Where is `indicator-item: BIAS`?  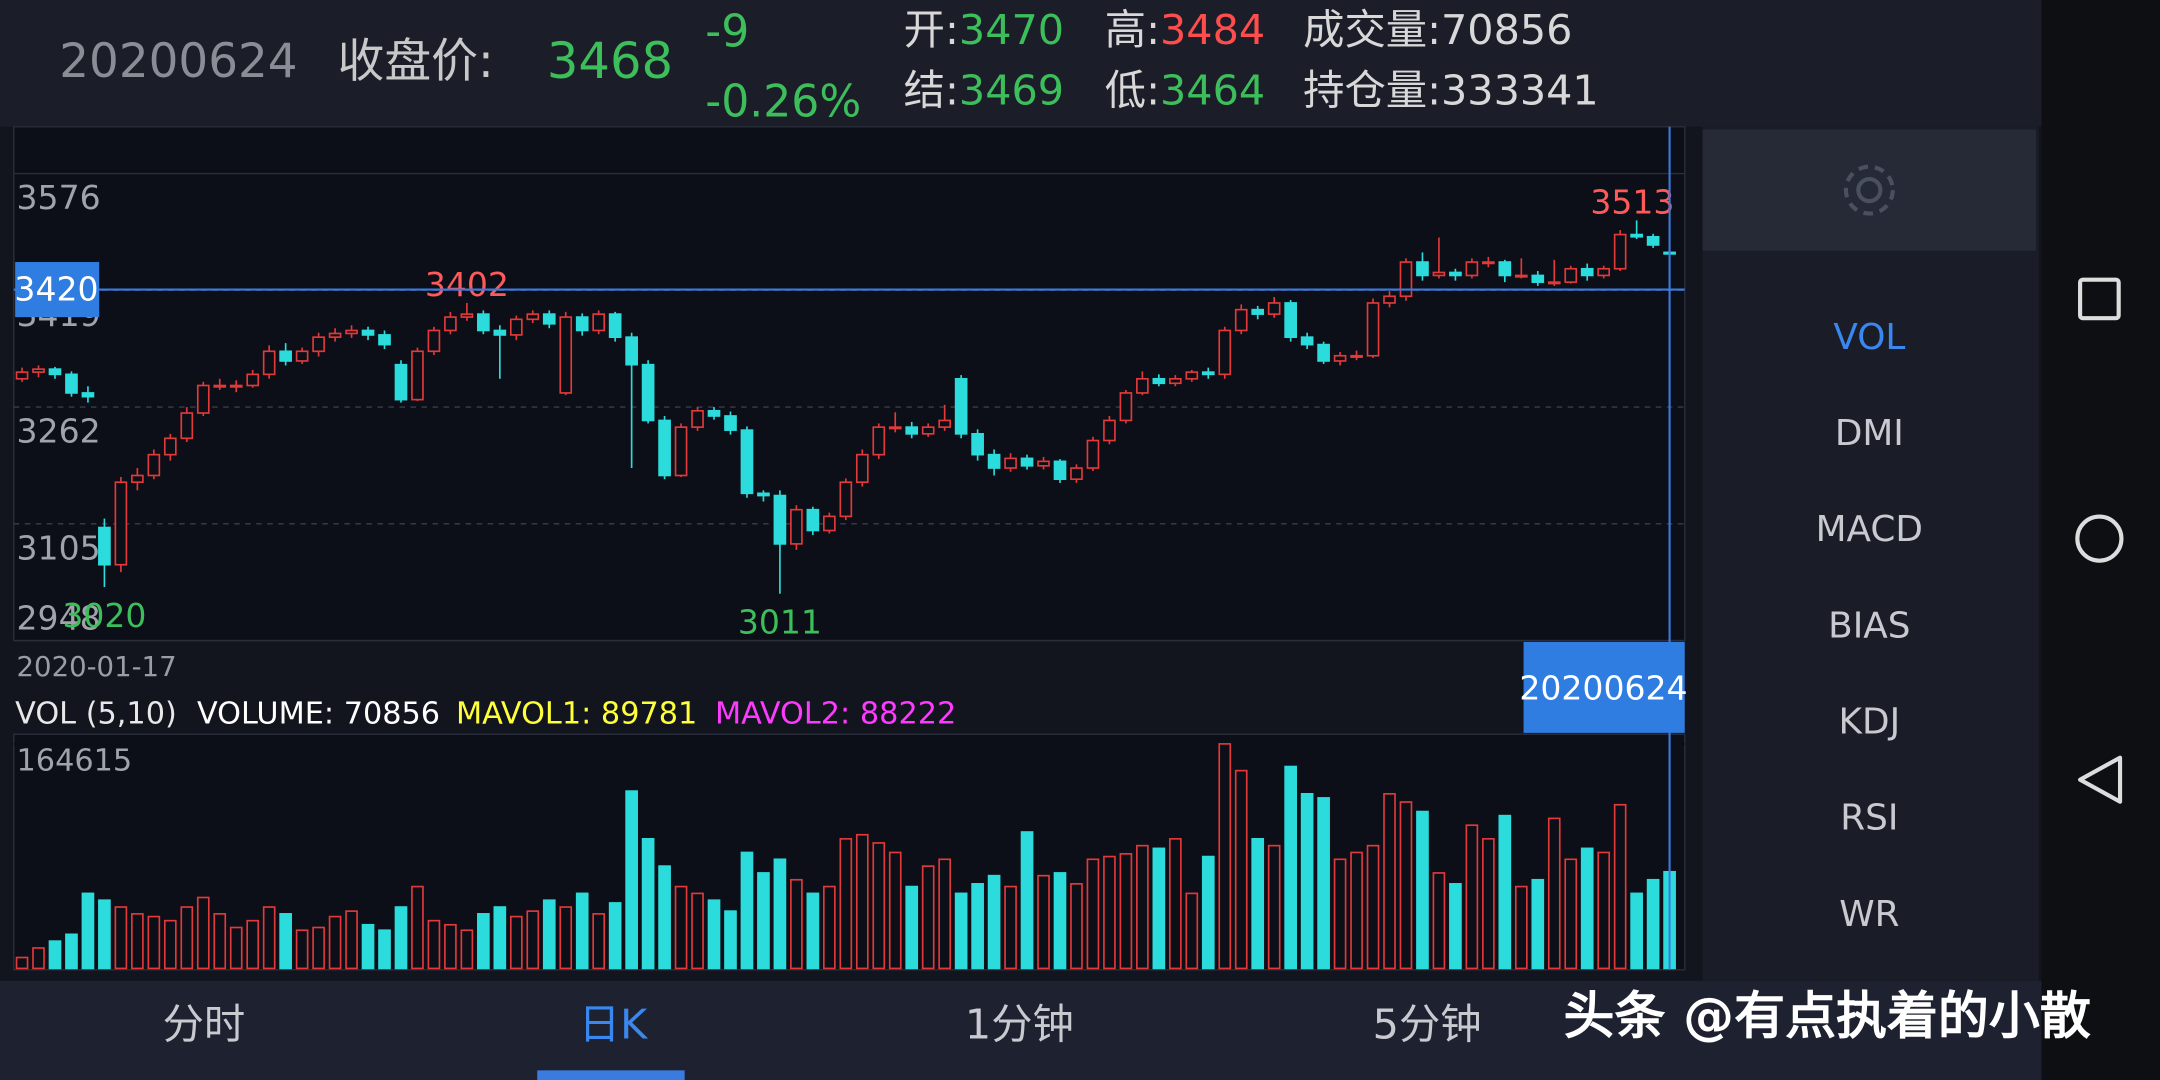
indicator-item: BIAS is located at coordinates (1869, 625).